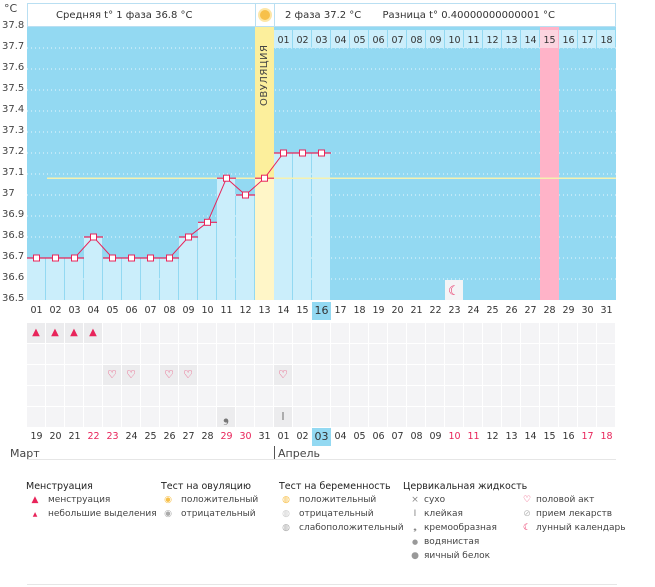 The width and height of the screenshot is (655, 587). What do you see at coordinates (283, 310) in the screenshot?
I see `cycle-day-label: 14` at bounding box center [283, 310].